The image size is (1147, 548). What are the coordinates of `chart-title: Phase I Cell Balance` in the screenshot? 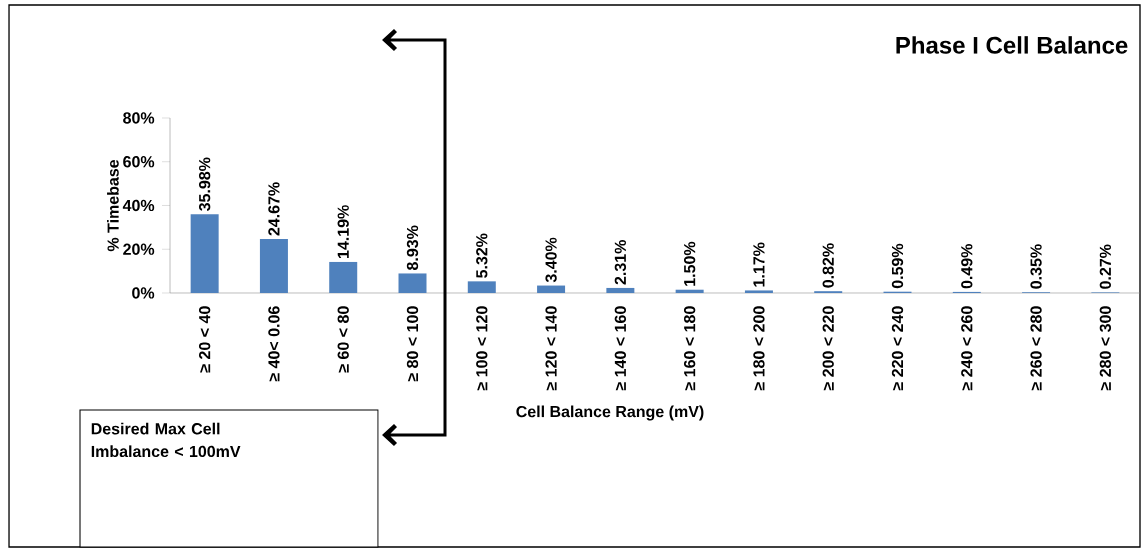 It's located at (1012, 45).